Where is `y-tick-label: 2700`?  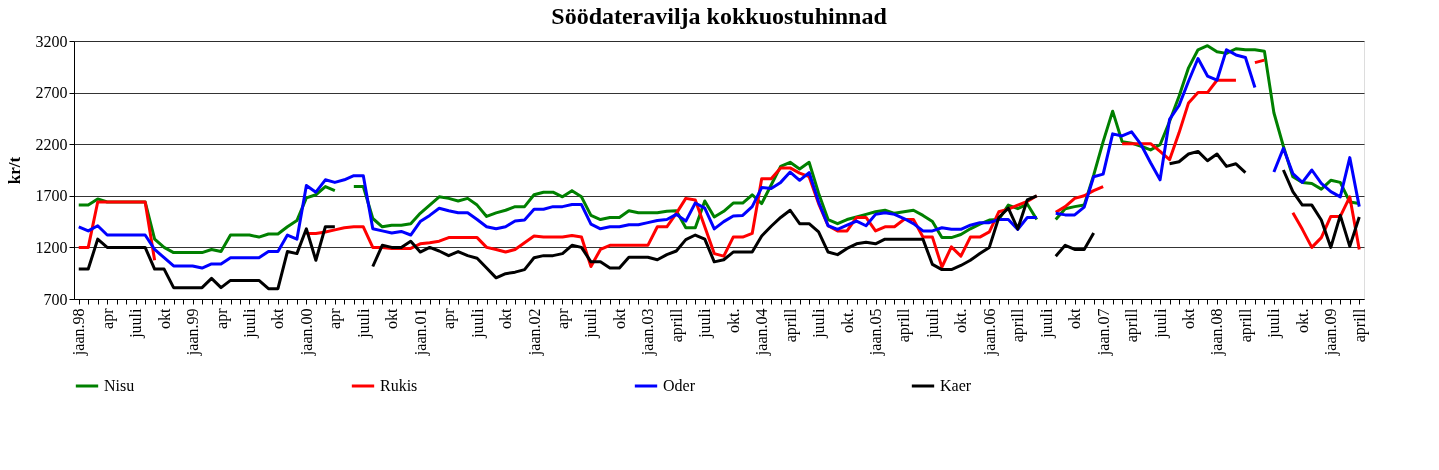
y-tick-label: 2700 is located at coordinates (51, 93).